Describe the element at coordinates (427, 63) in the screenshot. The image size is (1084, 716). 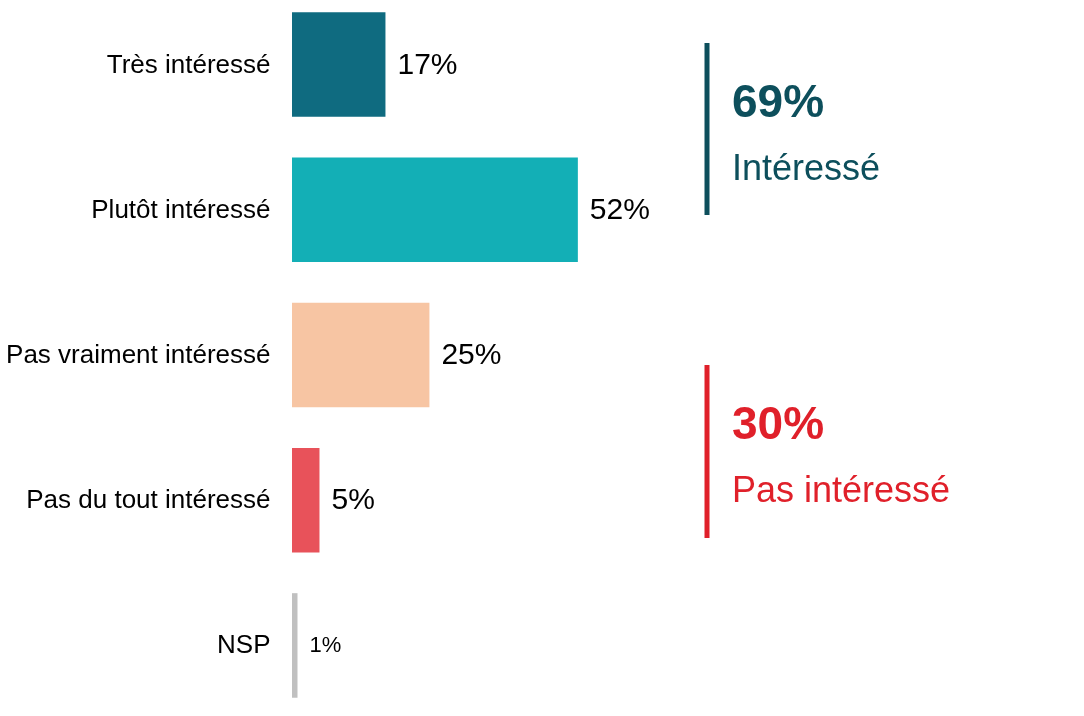
I see `data-label: 17%` at that location.